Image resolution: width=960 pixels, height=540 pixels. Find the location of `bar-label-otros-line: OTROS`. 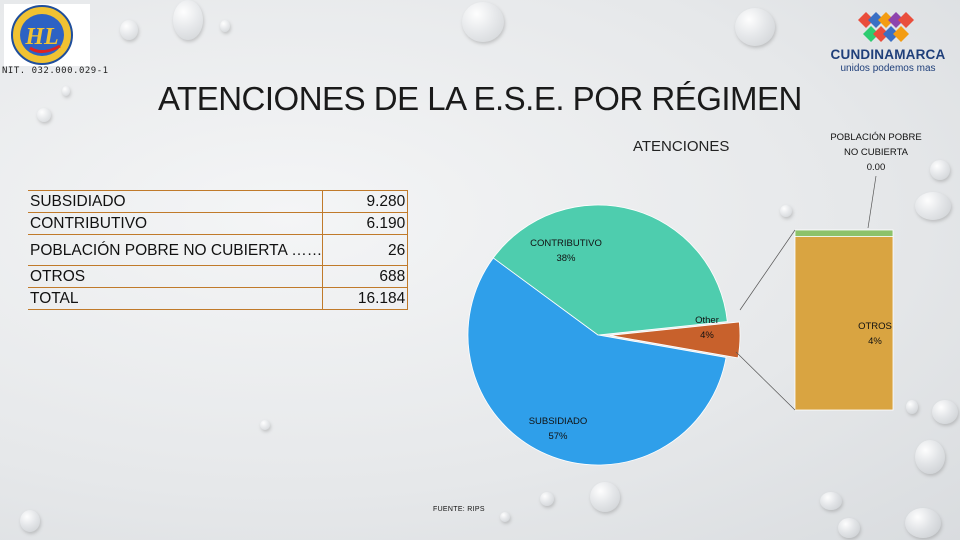

bar-label-otros-line: OTROS is located at coordinates (875, 326).